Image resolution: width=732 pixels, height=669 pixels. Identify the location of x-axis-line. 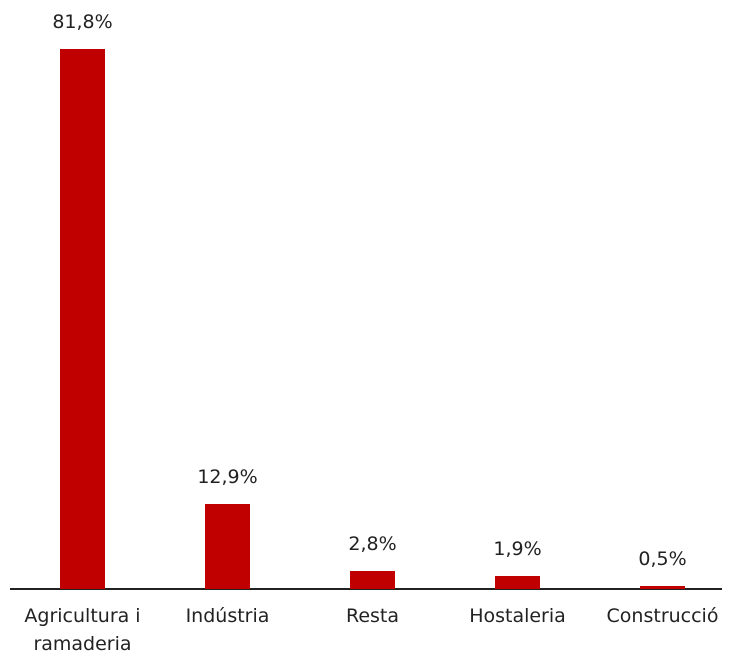
(366, 589).